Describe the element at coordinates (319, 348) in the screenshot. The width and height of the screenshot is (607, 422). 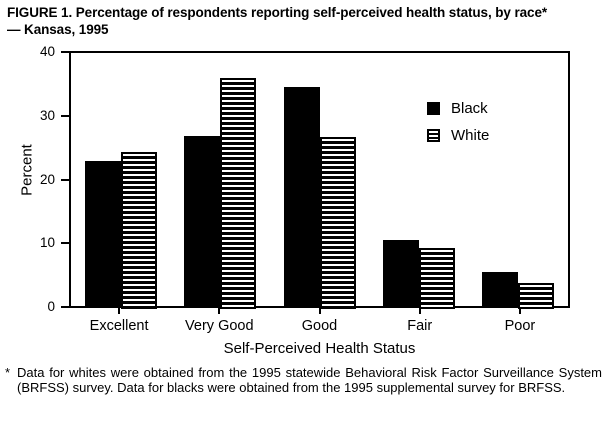
I see `x-axis-title: Self-Perceived Health Status` at that location.